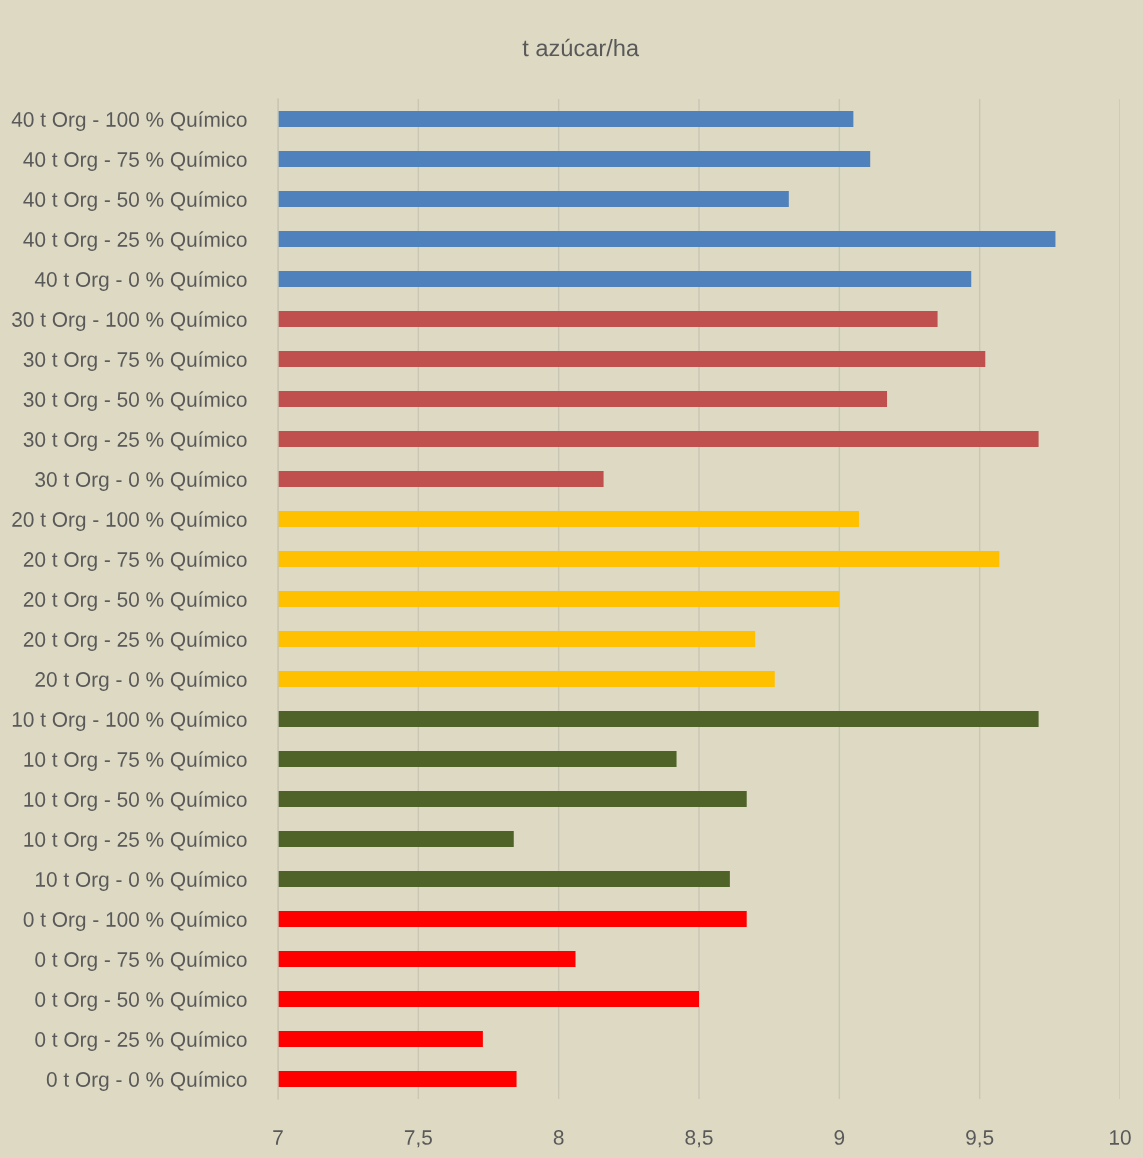 Image resolution: width=1143 pixels, height=1158 pixels. Describe the element at coordinates (140, 281) in the screenshot. I see `y-tick-label: 40 t Org - 0 % Químico` at that location.